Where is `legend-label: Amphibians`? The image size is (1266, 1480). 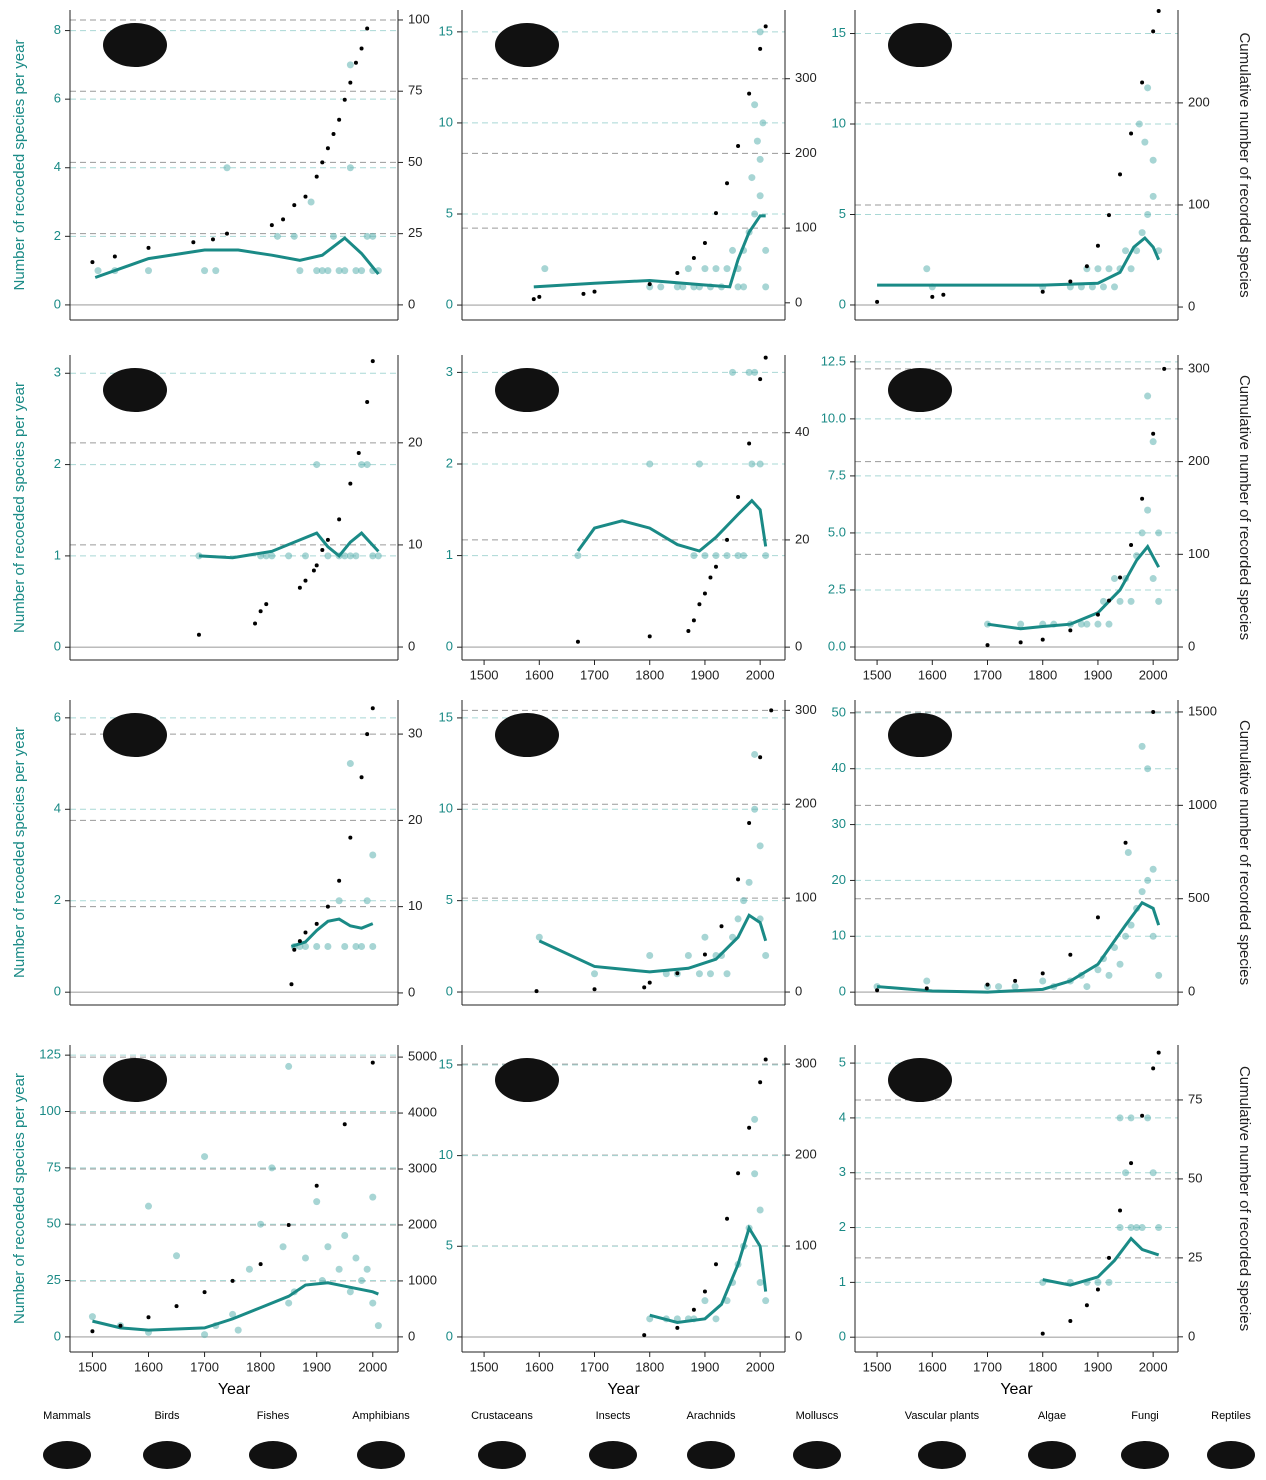 legend-label: Amphibians is located at coordinates (381, 1416).